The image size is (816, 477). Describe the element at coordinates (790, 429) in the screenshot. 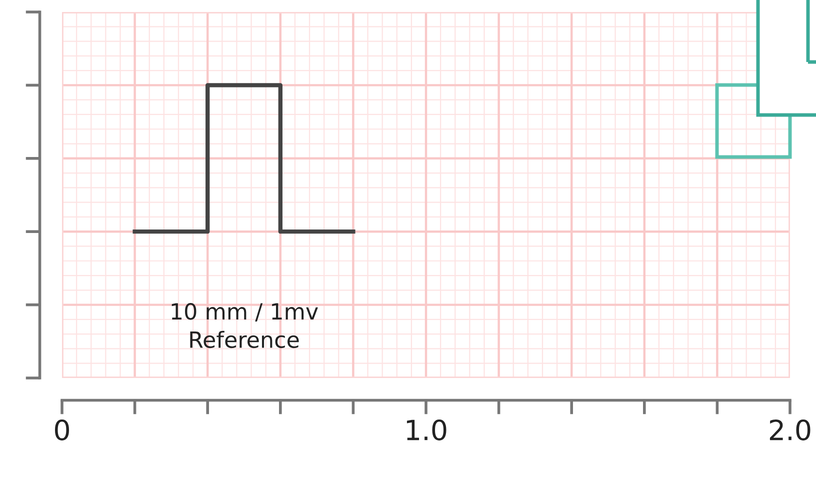

I see `x-tick-label: 2.0` at that location.